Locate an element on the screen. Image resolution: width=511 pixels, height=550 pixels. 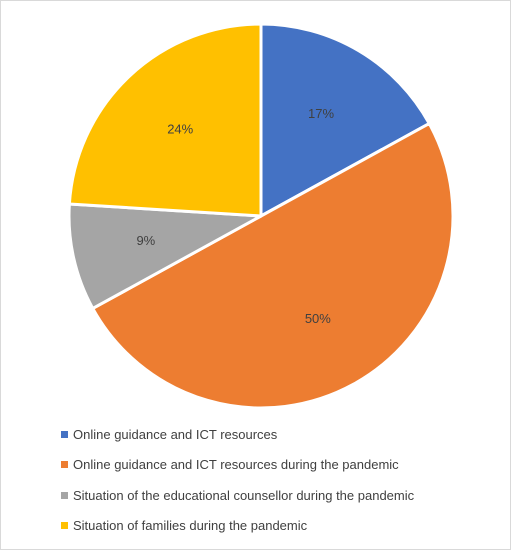
data-label-0: 17% is located at coordinates (321, 113).